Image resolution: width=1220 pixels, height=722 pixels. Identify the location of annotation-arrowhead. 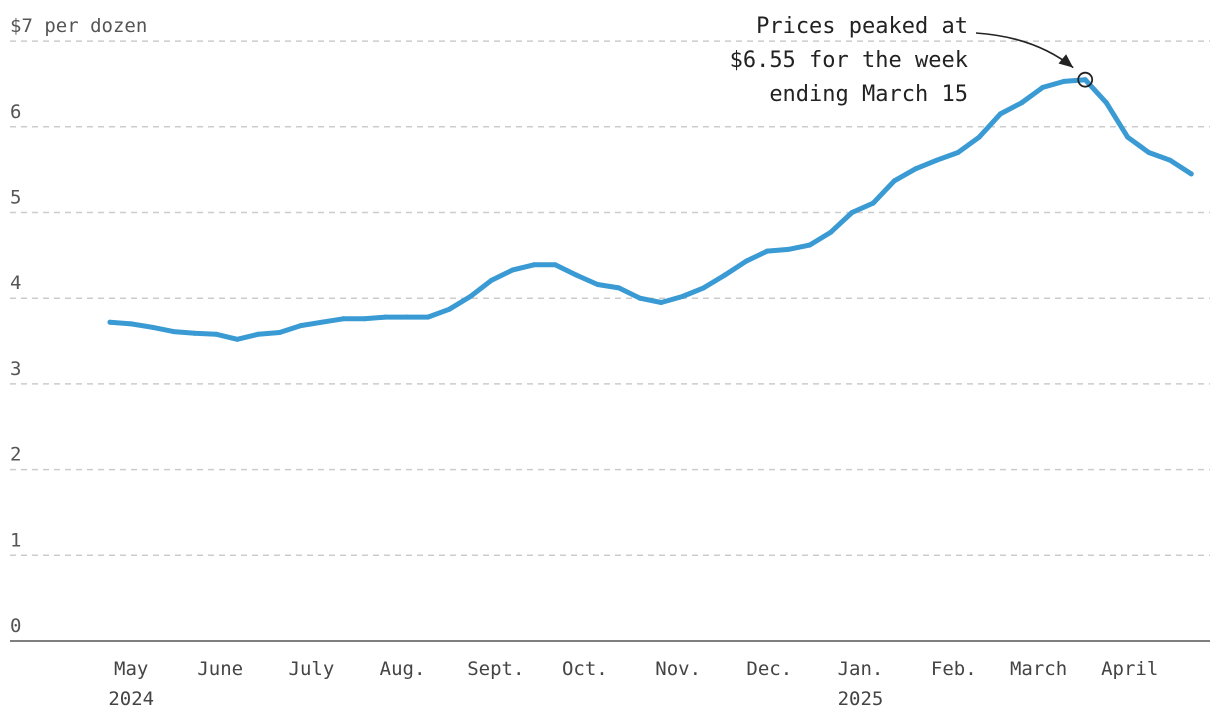
(1066, 61).